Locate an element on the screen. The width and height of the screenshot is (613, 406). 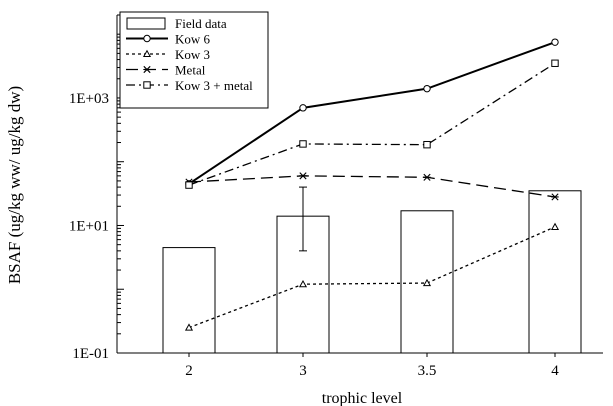
legend-marker-metal is located at coordinates (147, 69).